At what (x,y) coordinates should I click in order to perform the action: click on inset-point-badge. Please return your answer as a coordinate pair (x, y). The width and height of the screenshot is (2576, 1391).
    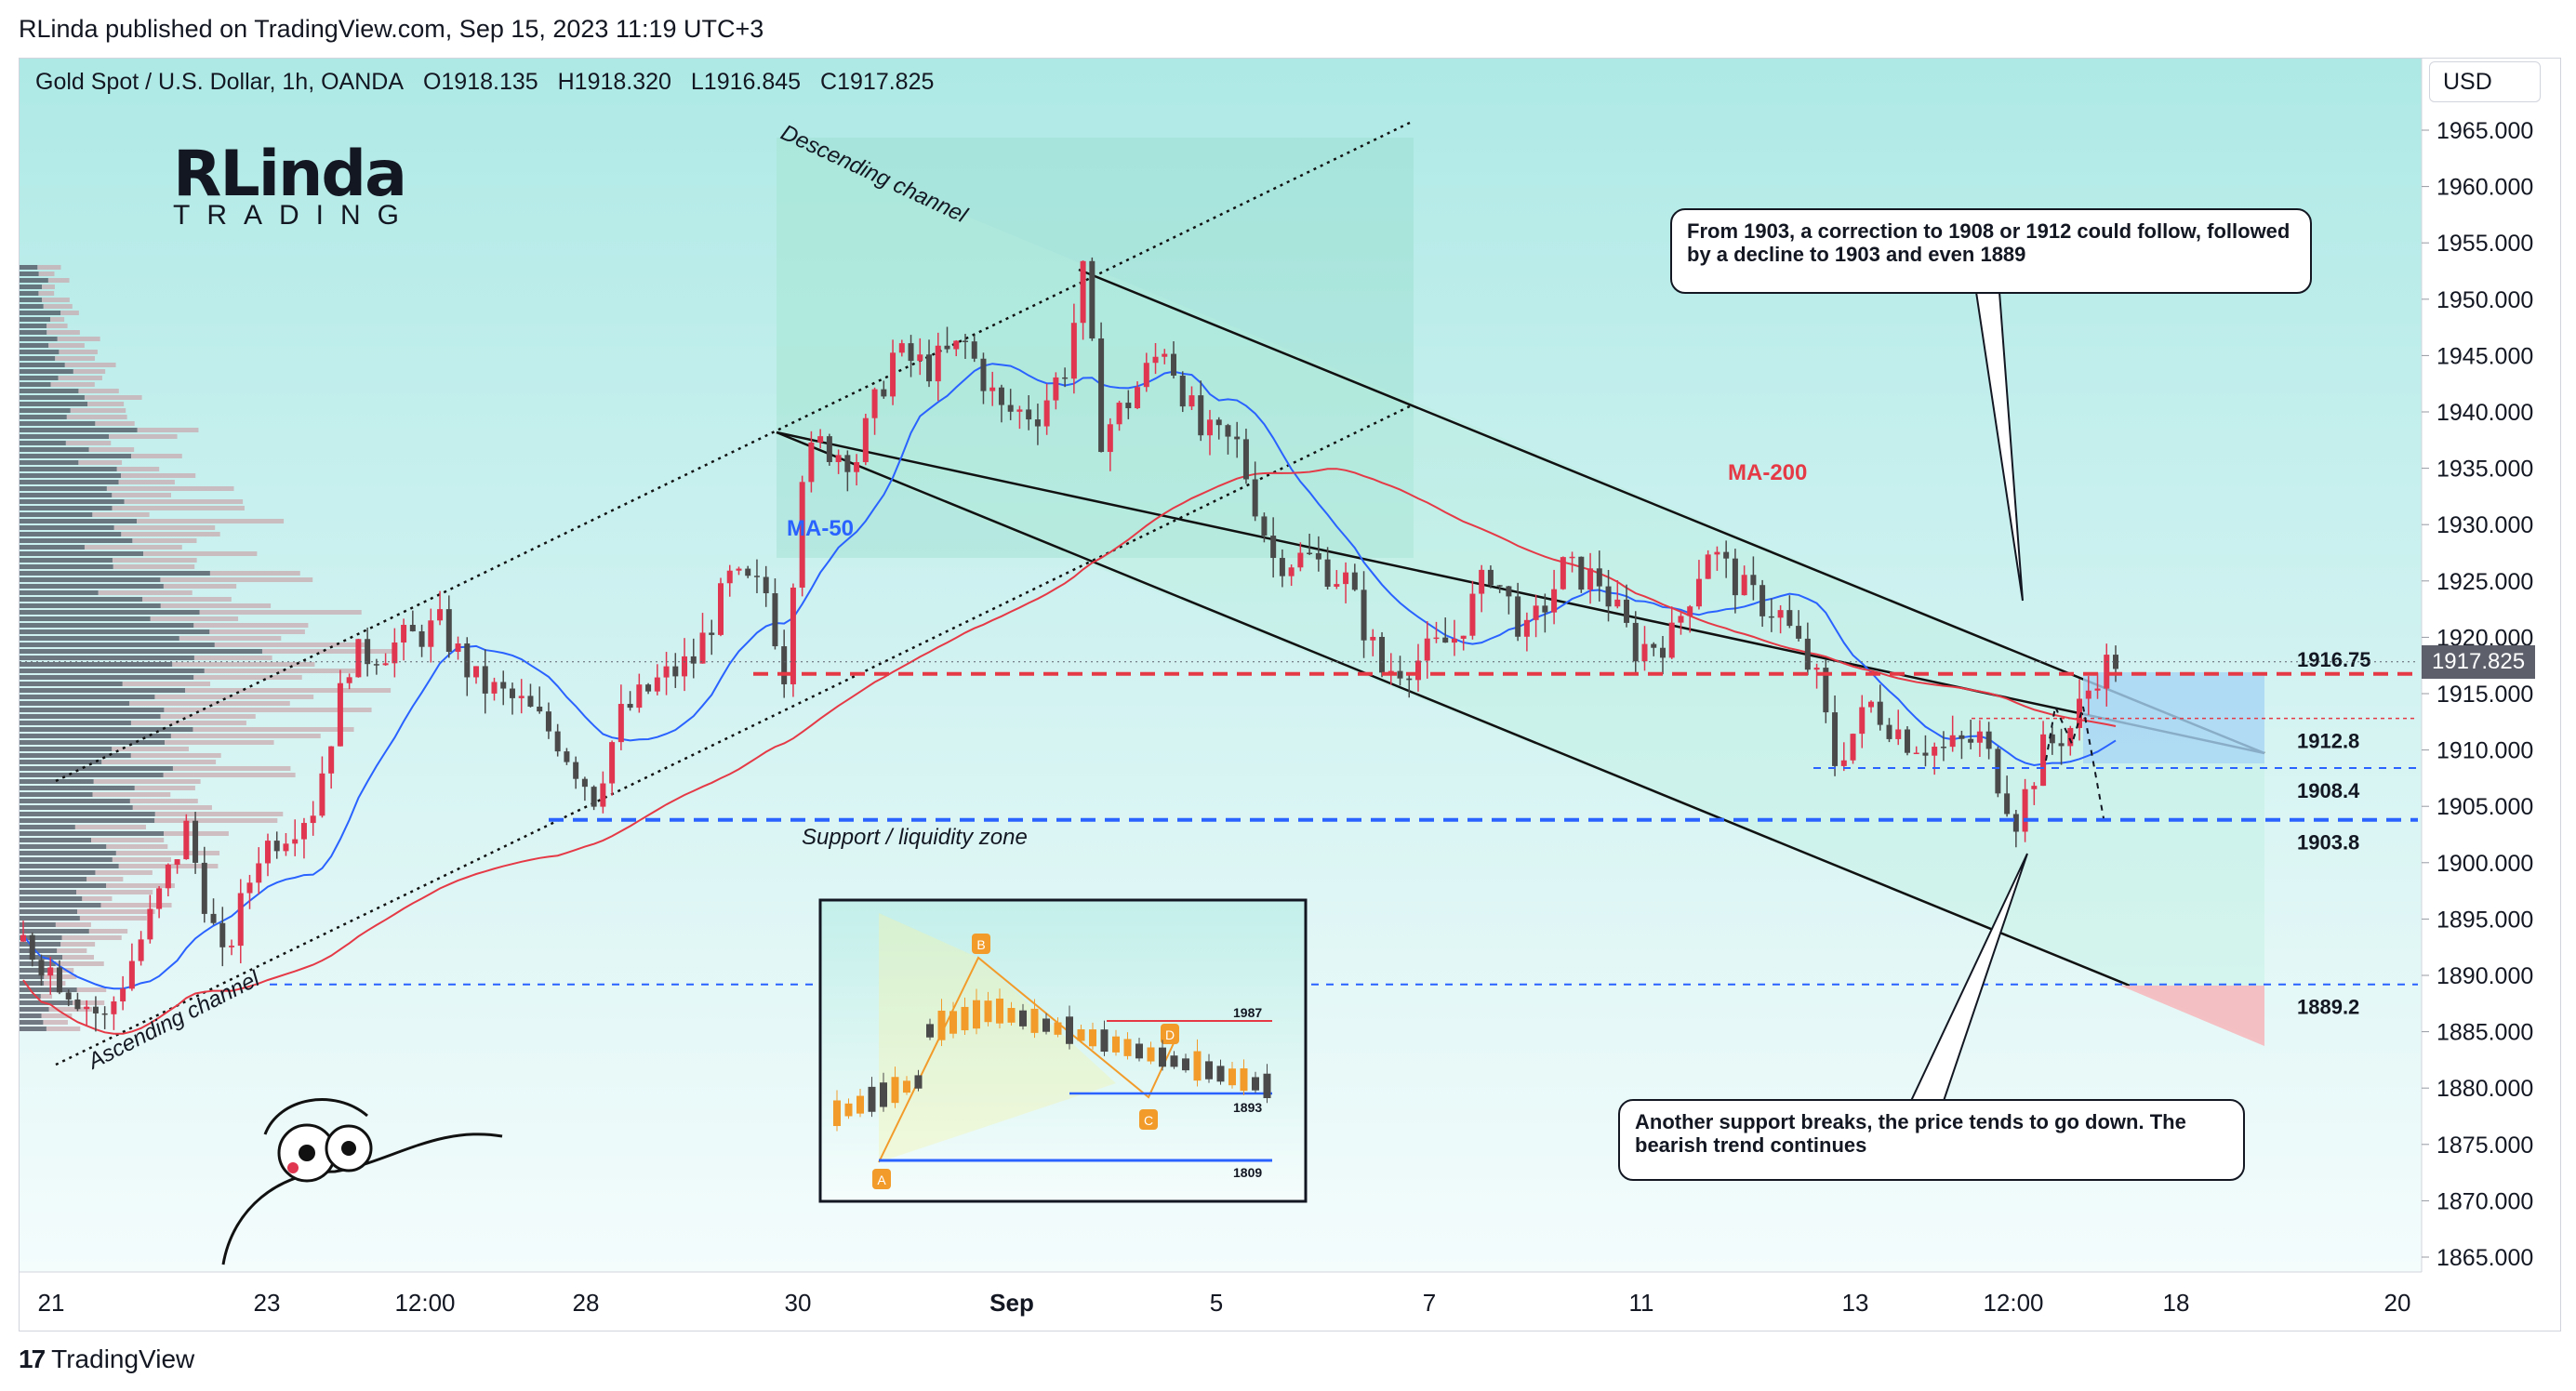
    Looking at the image, I should click on (881, 1179).